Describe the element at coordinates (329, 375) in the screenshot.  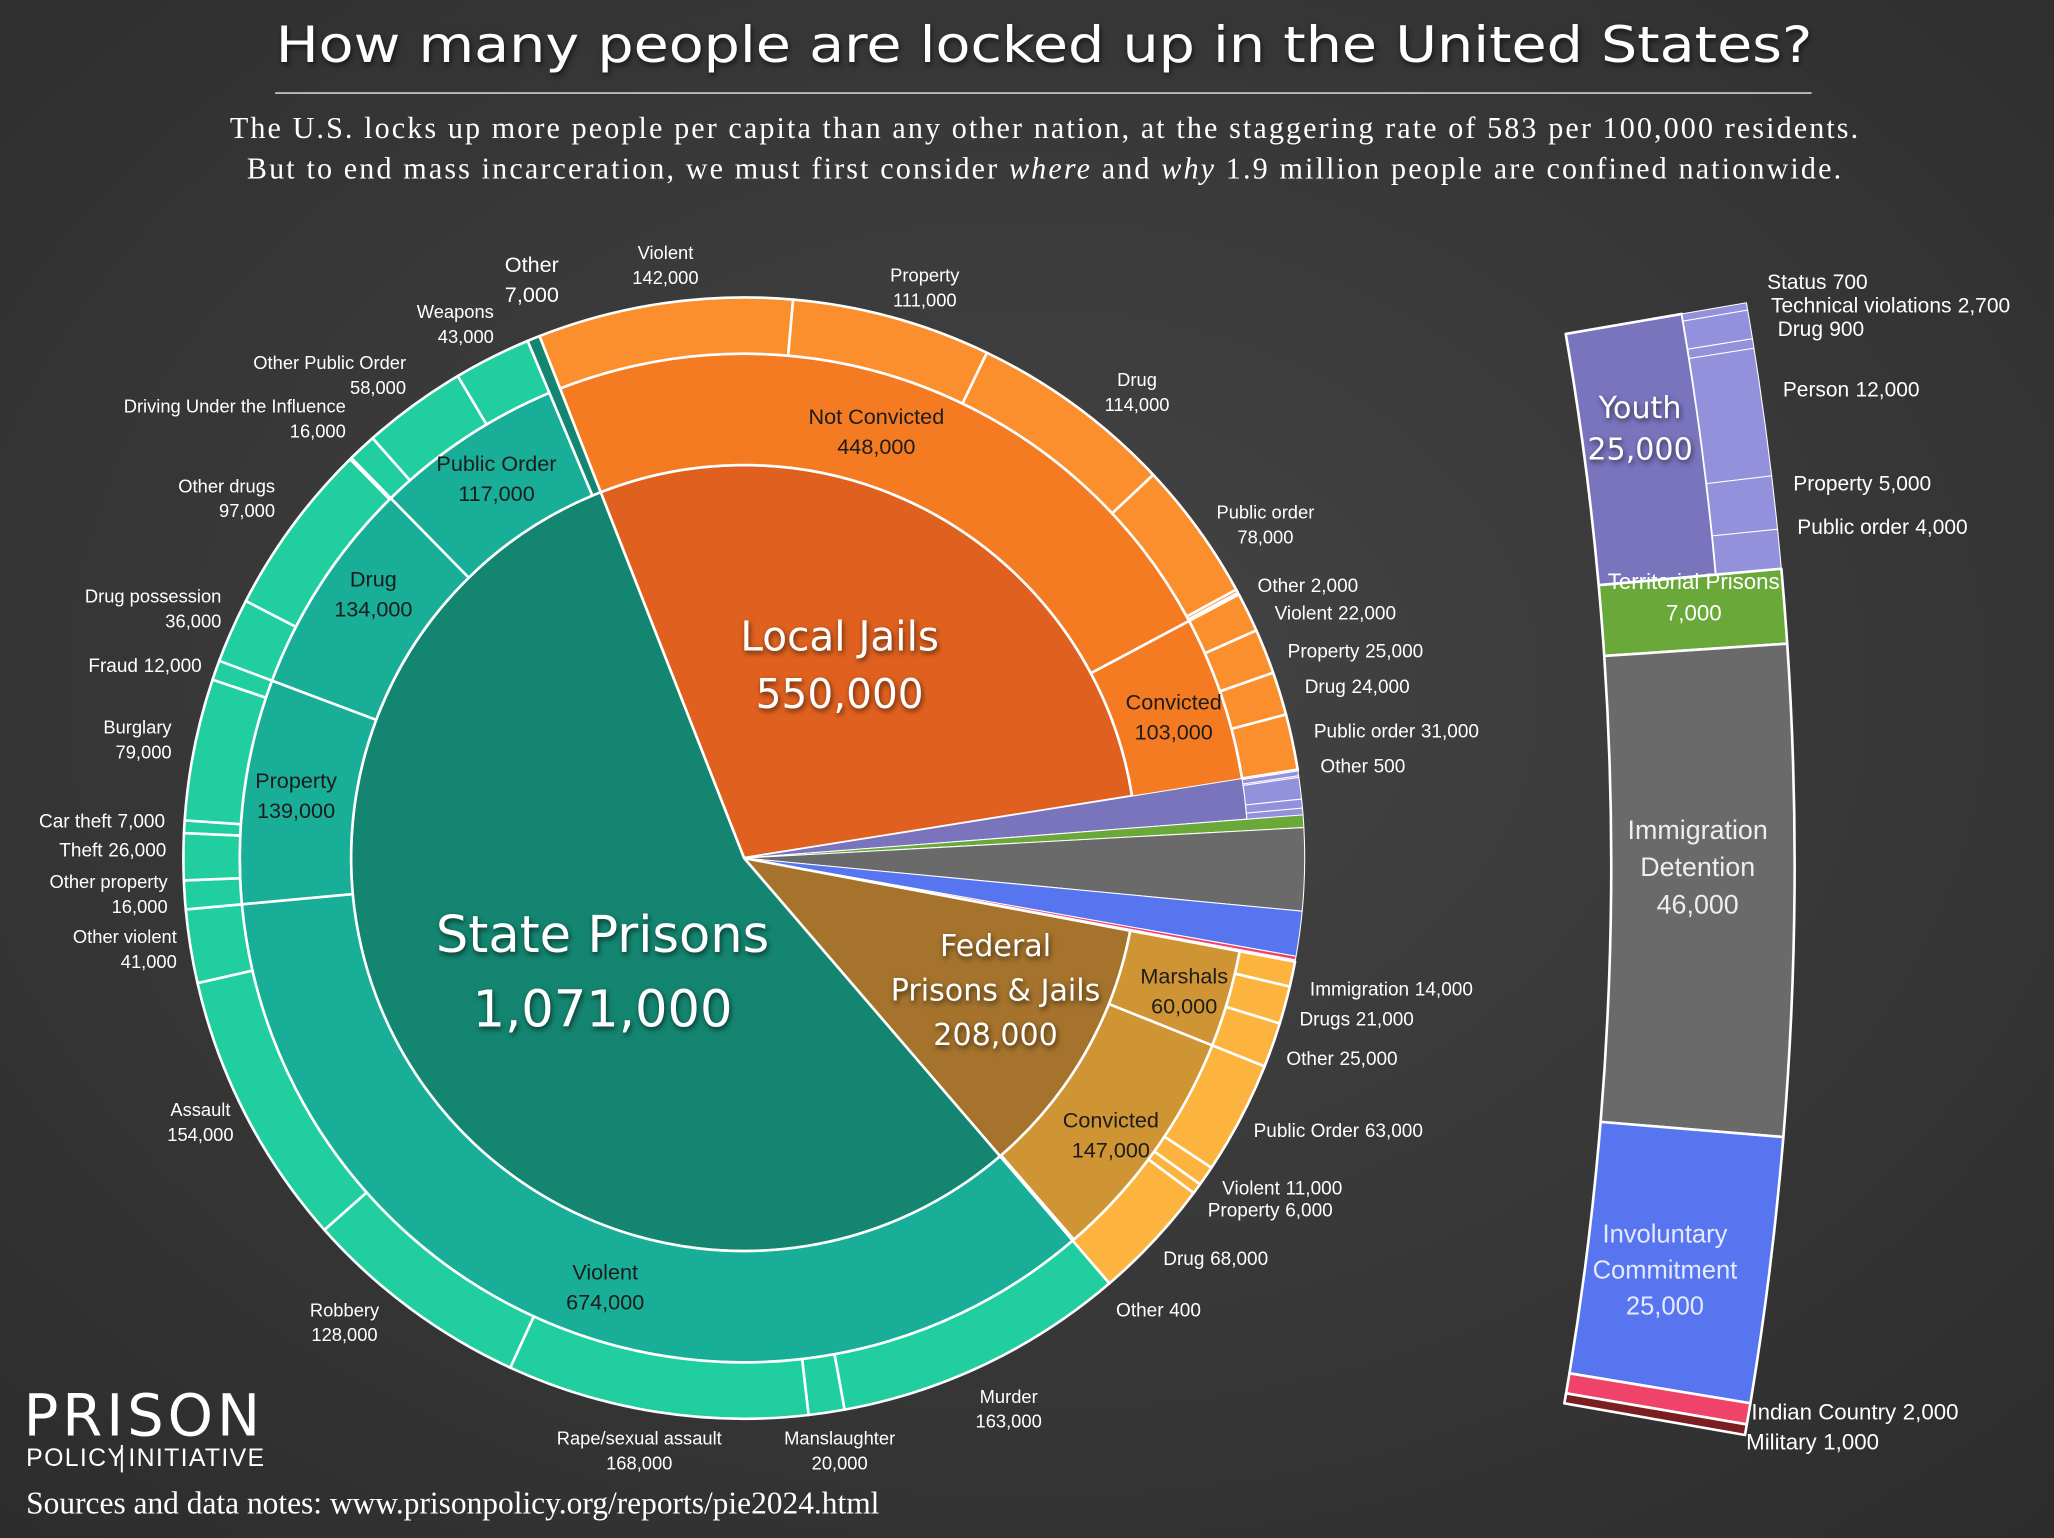
I see `data-label: Other Public Order 58,000` at that location.